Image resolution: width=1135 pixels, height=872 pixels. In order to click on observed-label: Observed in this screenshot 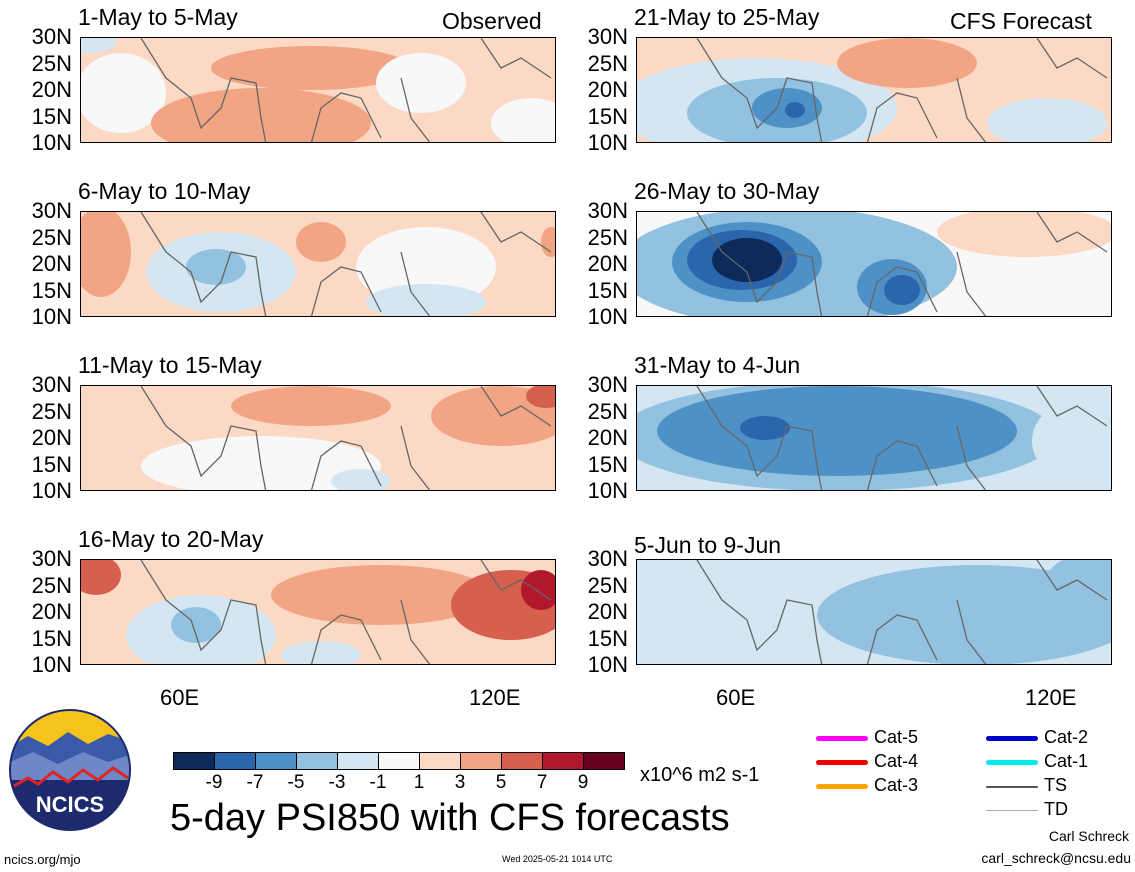, I will do `click(492, 21)`.